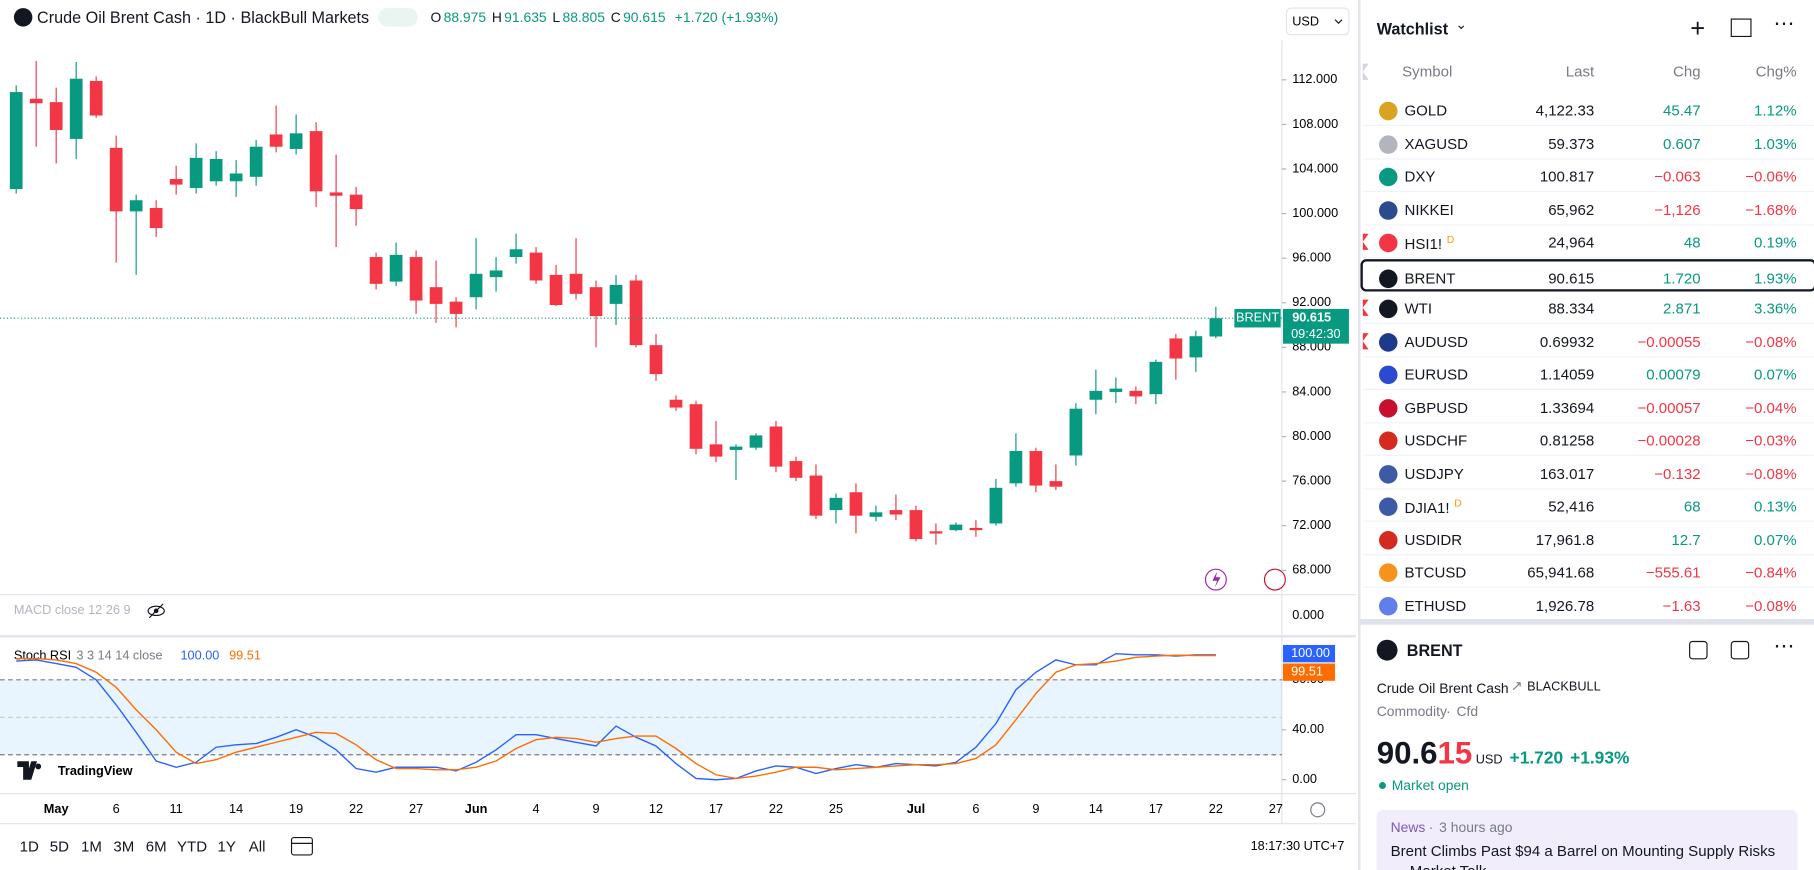 This screenshot has height=870, width=1814. I want to click on x-tick-label: 17, so click(716, 808).